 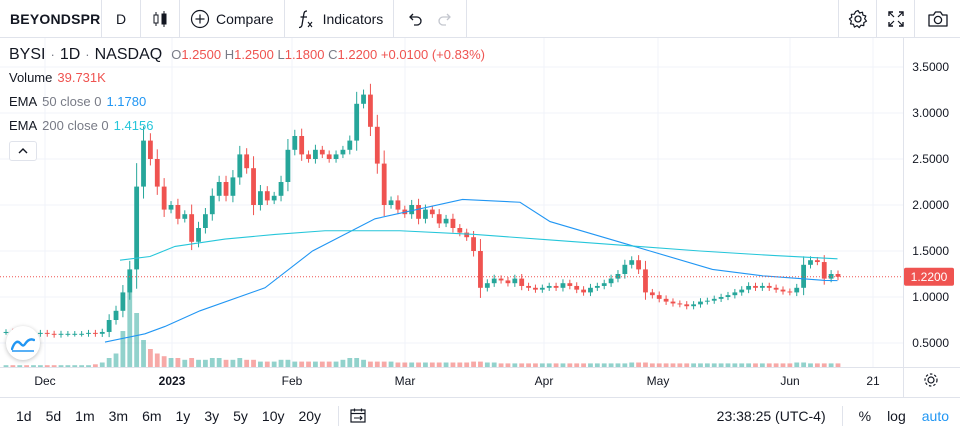 I want to click on range-1d: 1d, so click(x=24, y=415).